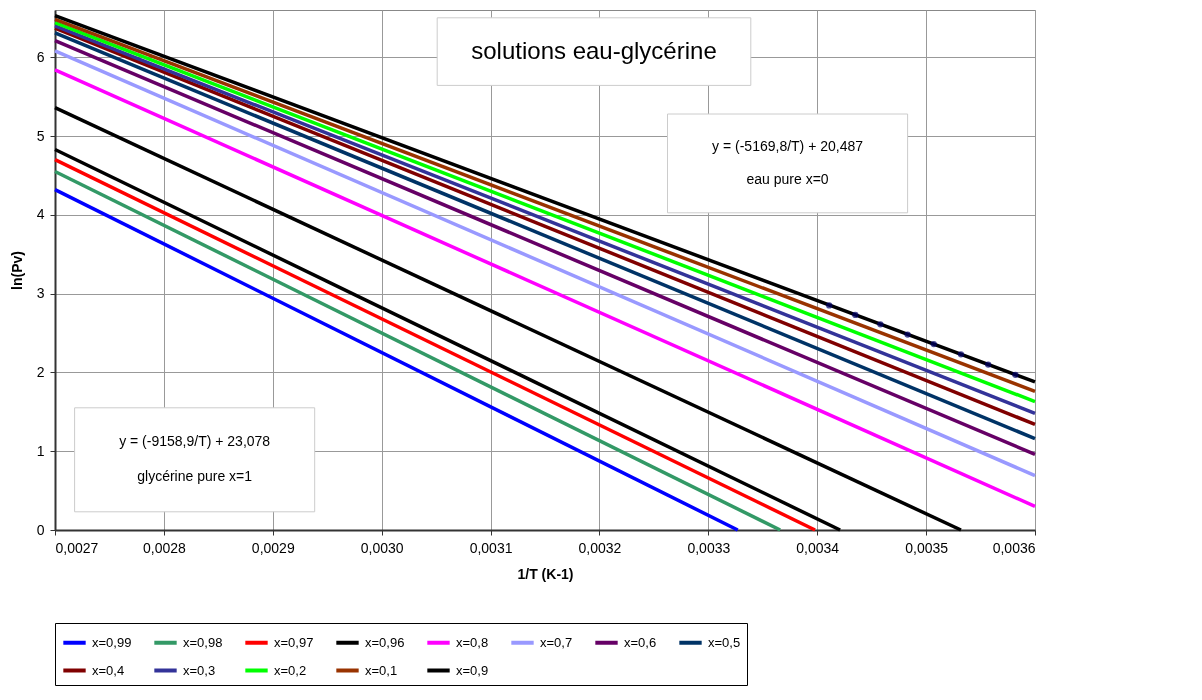  Describe the element at coordinates (40, 293) in the screenshot. I see `y-tick-label: 3` at that location.